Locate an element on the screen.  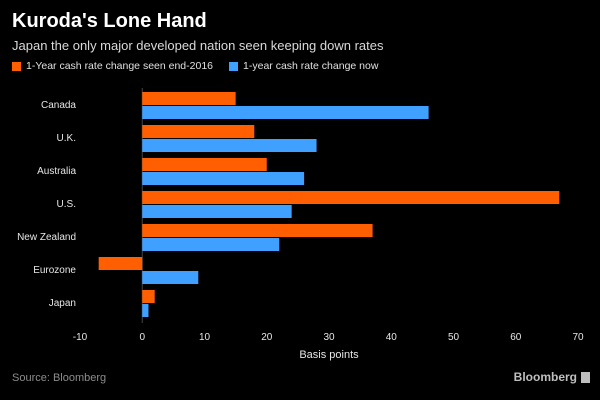
legend-item-now: 1-year cash rate change now is located at coordinates (303, 66).